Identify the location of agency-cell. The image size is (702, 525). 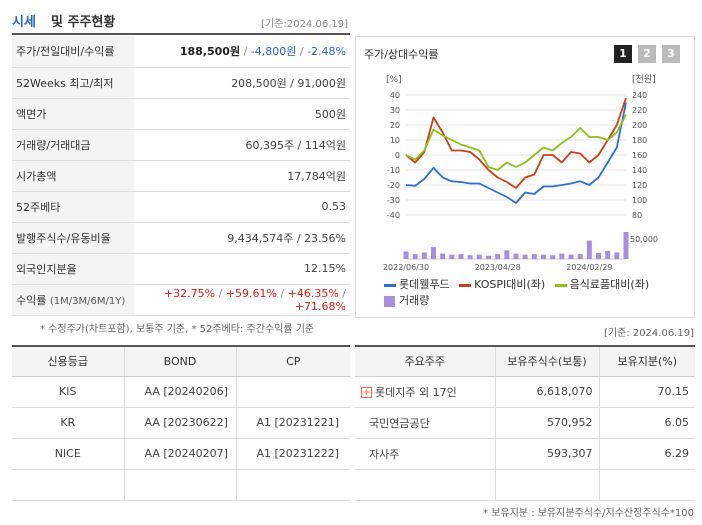
(68, 485).